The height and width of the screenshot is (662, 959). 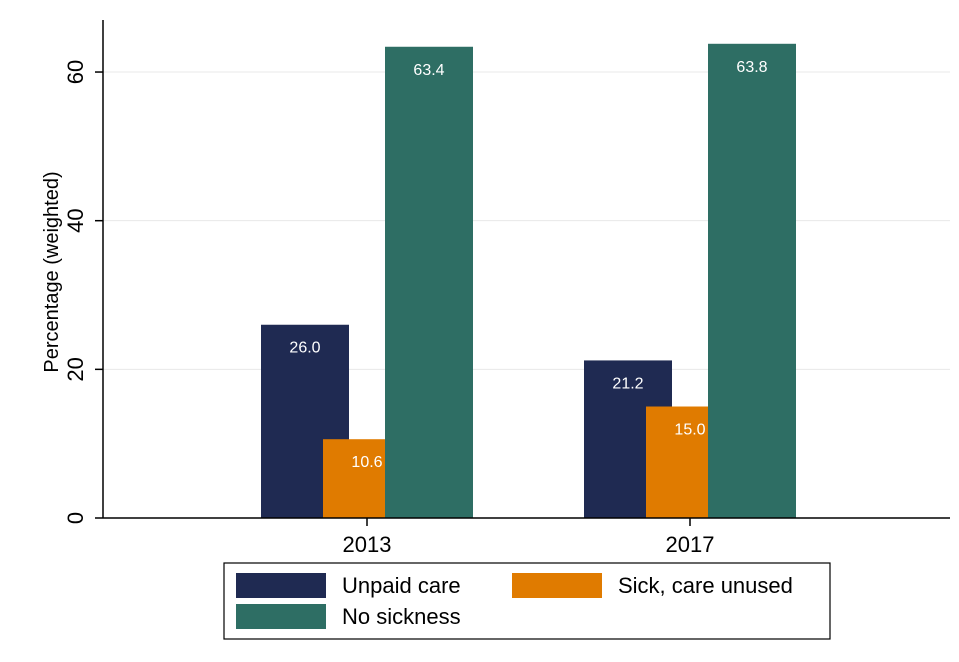 What do you see at coordinates (428, 70) in the screenshot?
I see `data-label: 63.4` at bounding box center [428, 70].